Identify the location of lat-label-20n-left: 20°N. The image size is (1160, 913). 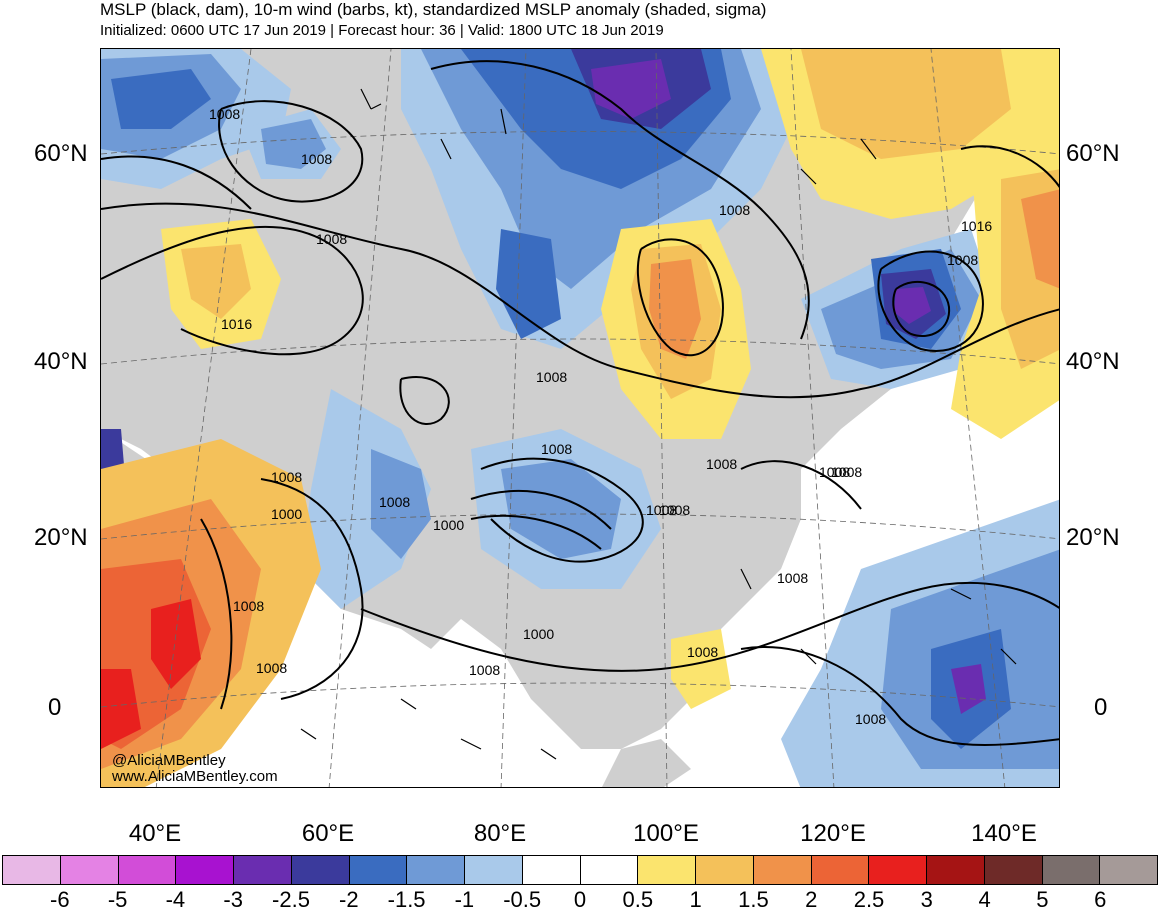
(61, 537).